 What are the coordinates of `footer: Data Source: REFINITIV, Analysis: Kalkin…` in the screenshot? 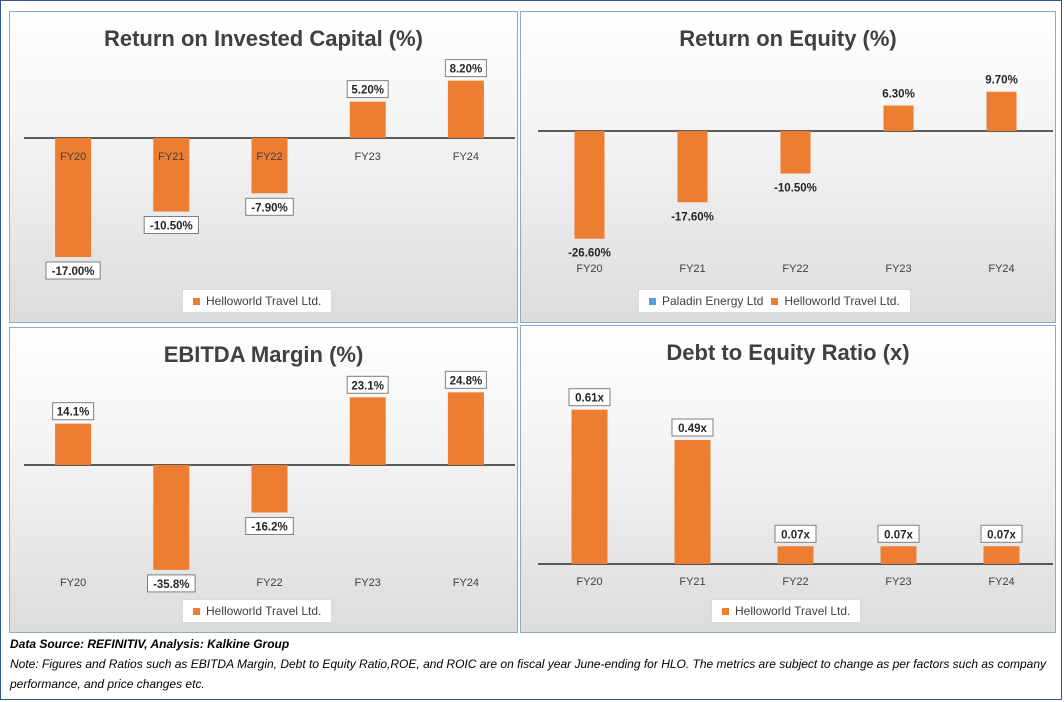 It's located at (533, 664).